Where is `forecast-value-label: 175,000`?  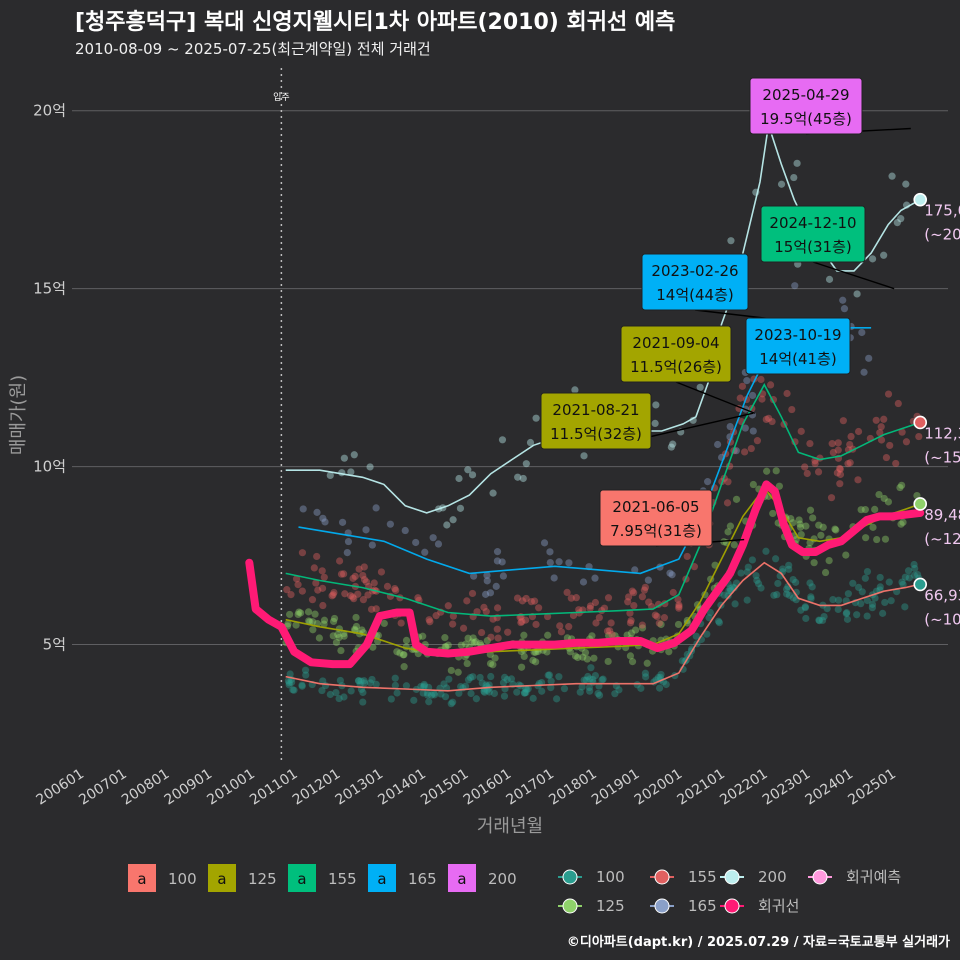 forecast-value-label: 175,000 is located at coordinates (942, 211).